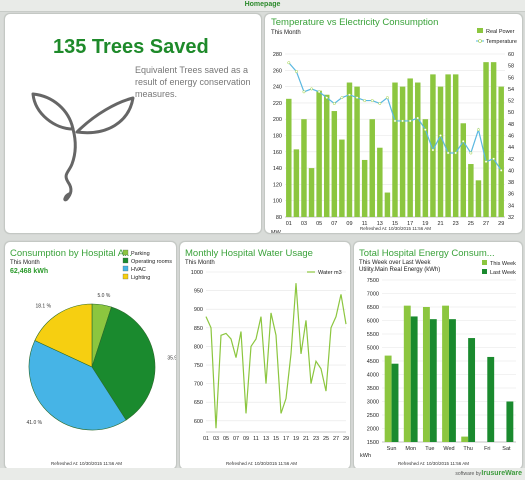 Image resolution: width=525 pixels, height=480 pixels. I want to click on x-tick-label: 21, so click(440, 224).